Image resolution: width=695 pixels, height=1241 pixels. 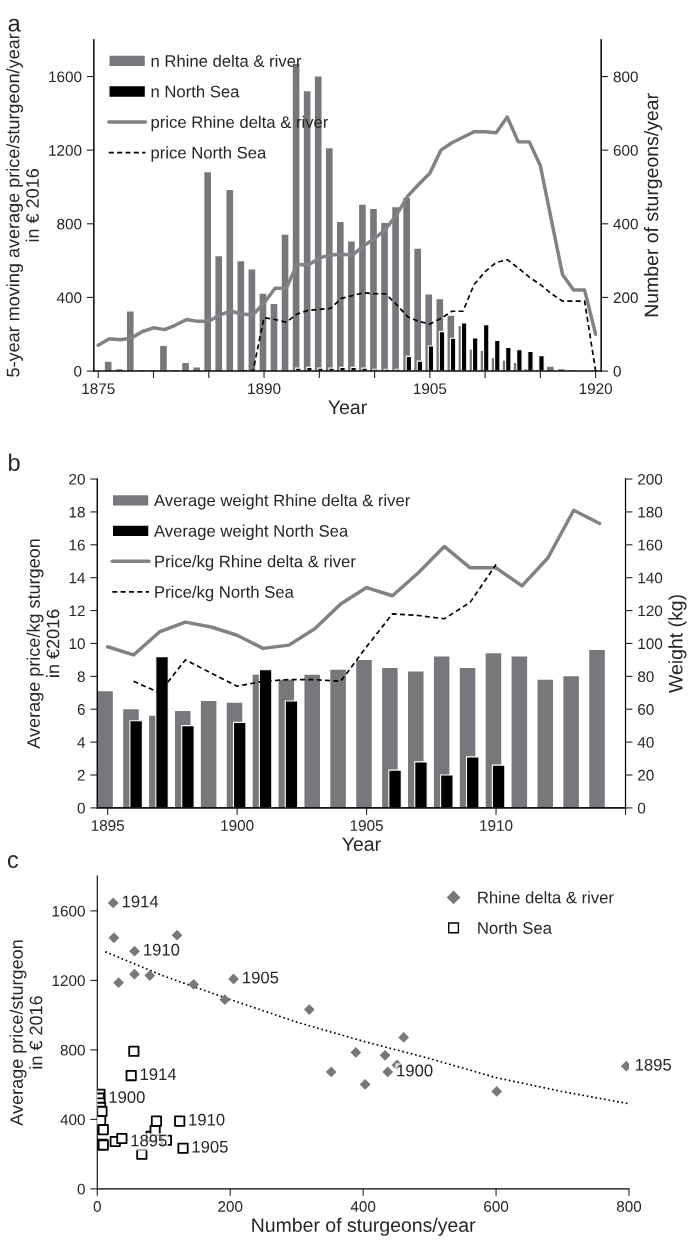 What do you see at coordinates (81, 677) in the screenshot?
I see `y-tick-label: 8` at bounding box center [81, 677].